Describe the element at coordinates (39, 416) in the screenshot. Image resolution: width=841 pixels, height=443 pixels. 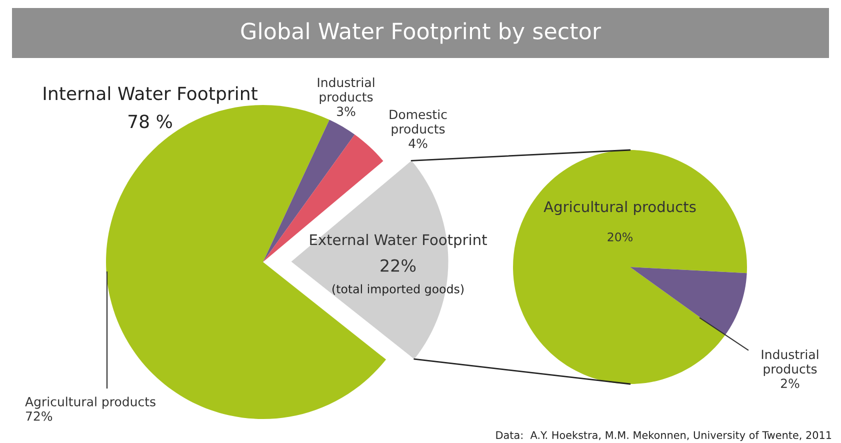
I see `data-label: 72%` at that location.